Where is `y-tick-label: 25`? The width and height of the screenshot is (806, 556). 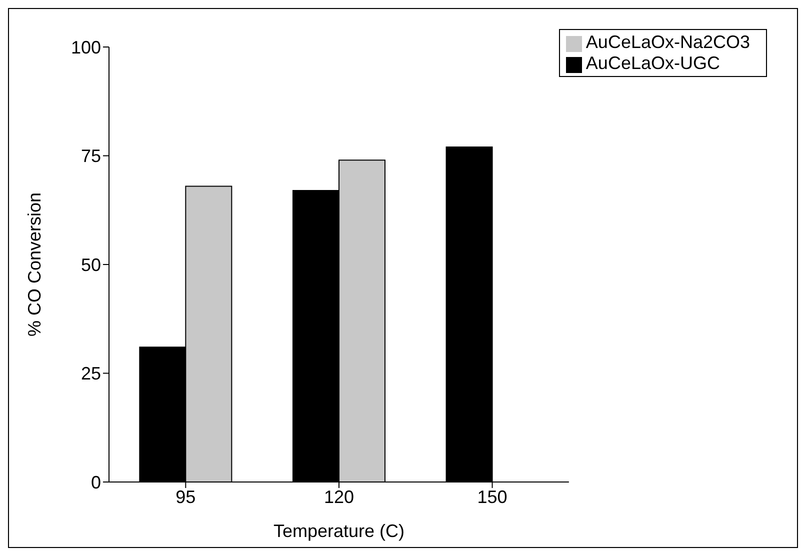 y-tick-label: 25 is located at coordinates (90, 374).